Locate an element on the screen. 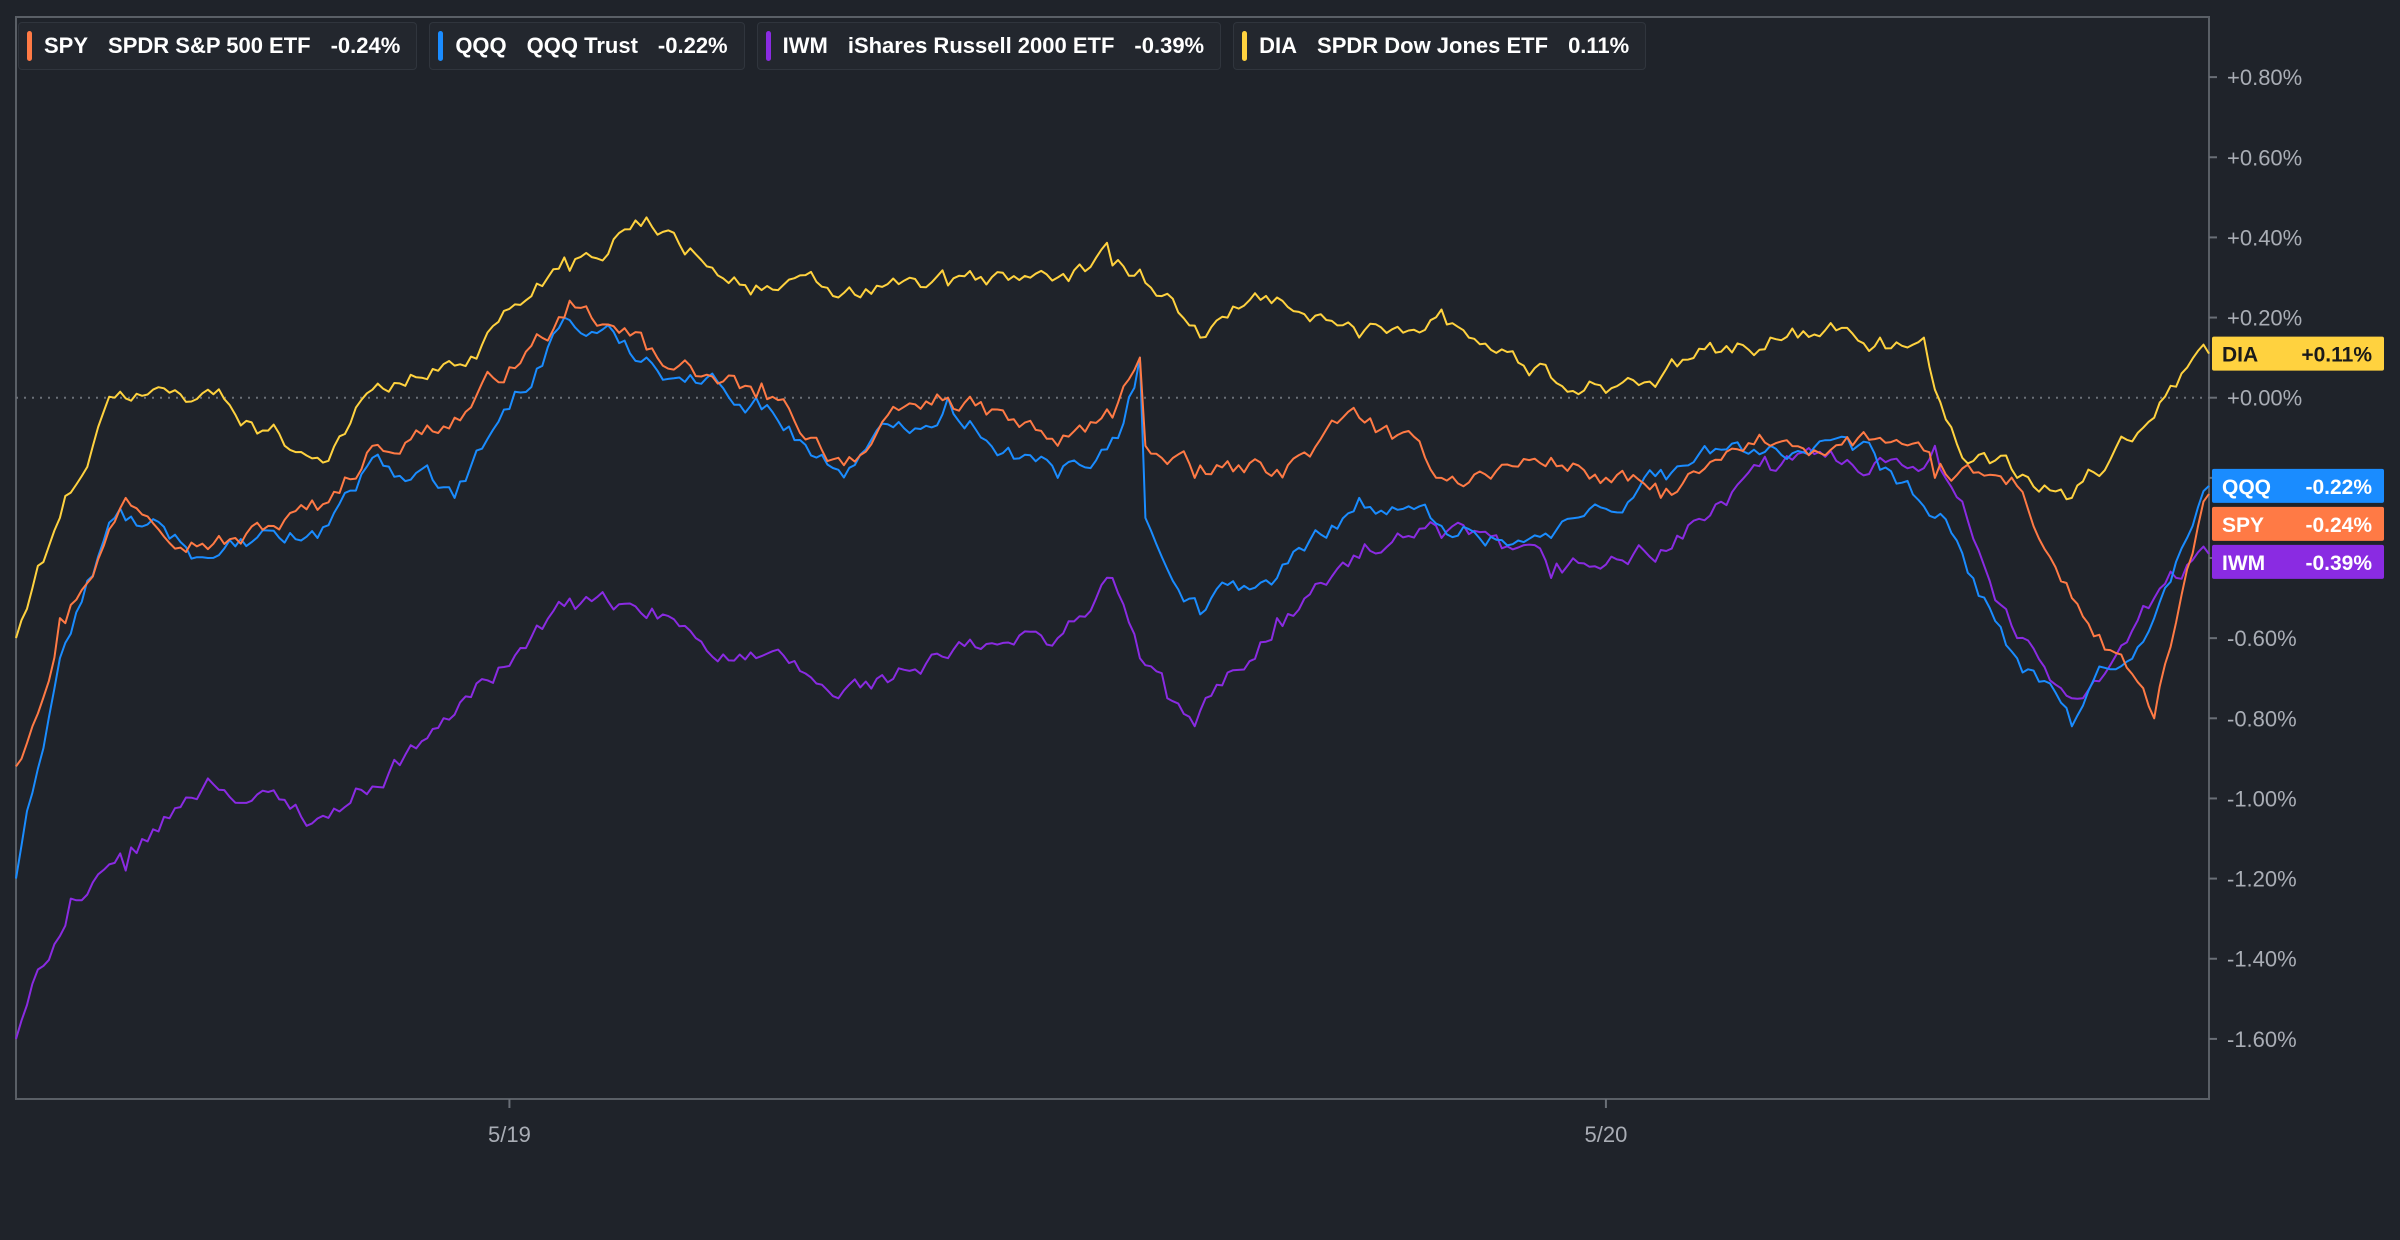 Image resolution: width=2400 pixels, height=1240 pixels. legend-item-dia: DIA SPDR Dow Jones ETF 0.11% is located at coordinates (1440, 46).